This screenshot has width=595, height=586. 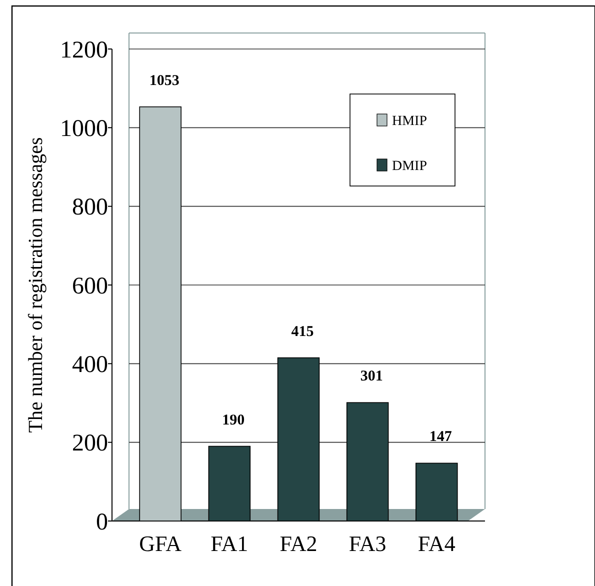 What do you see at coordinates (160, 543) in the screenshot?
I see `x-tick-label: GFA` at bounding box center [160, 543].